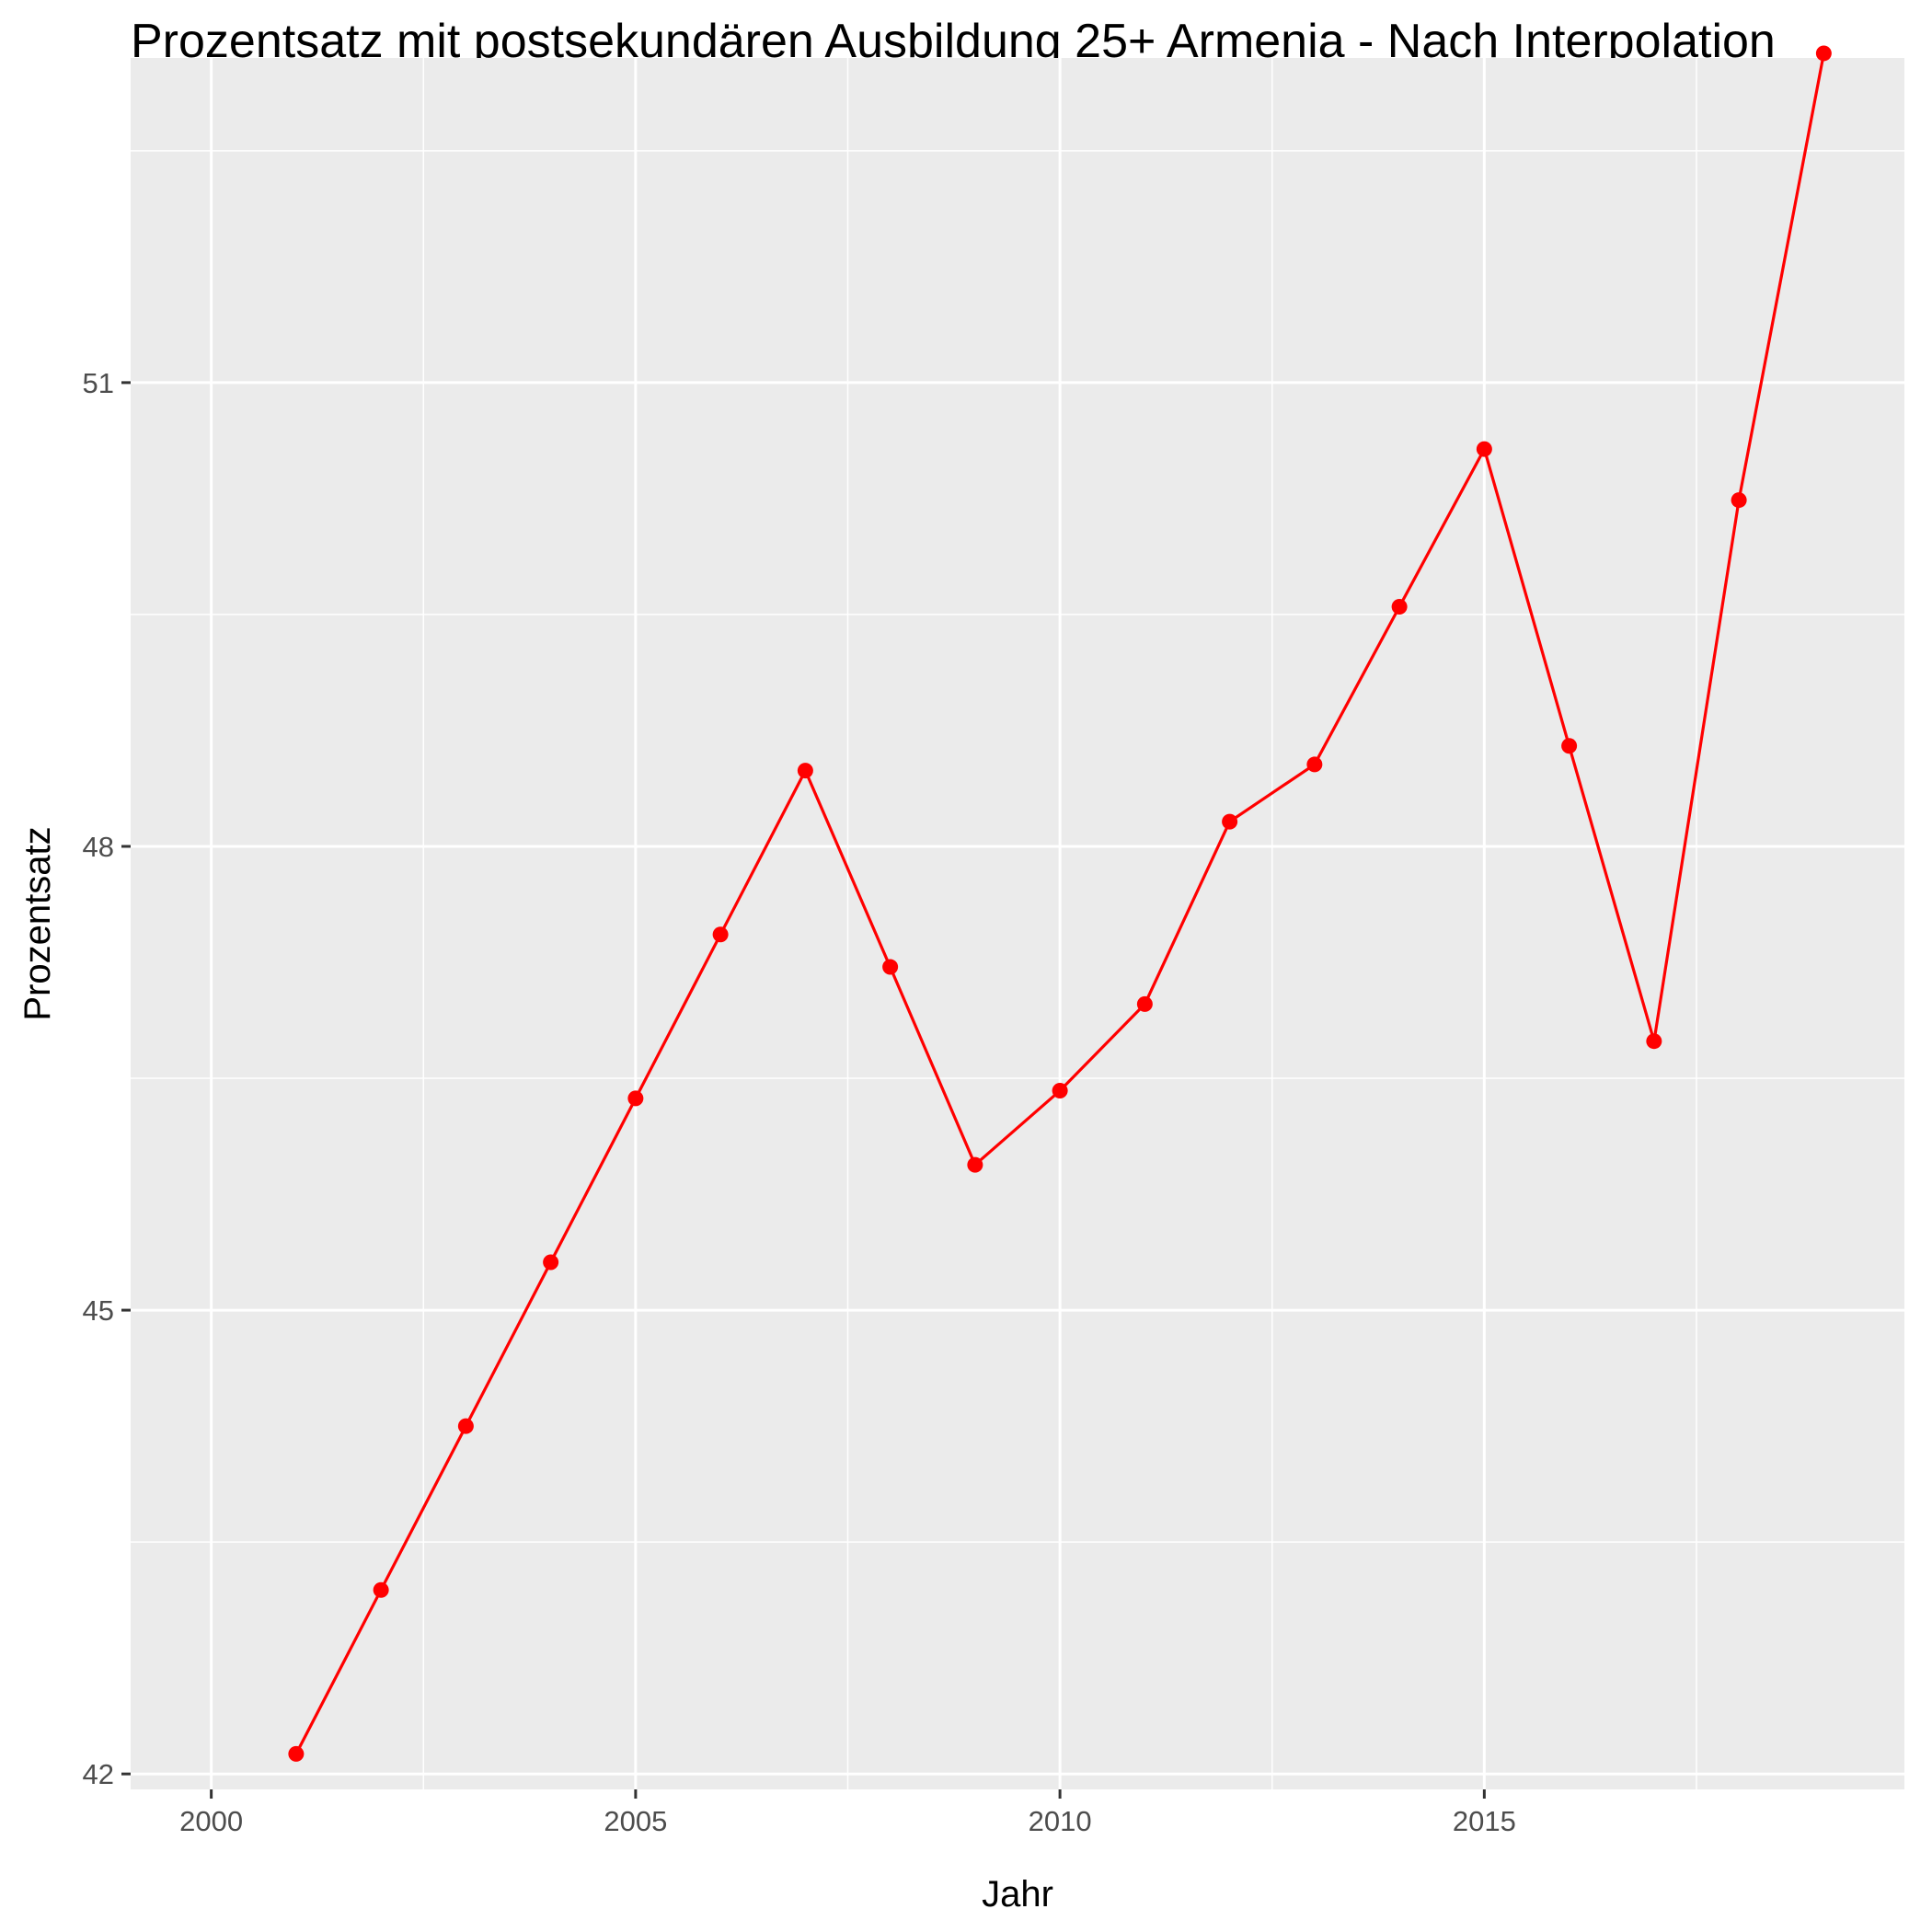 The width and height of the screenshot is (1932, 1932). I want to click on x-tick-label: 2000, so click(211, 1821).